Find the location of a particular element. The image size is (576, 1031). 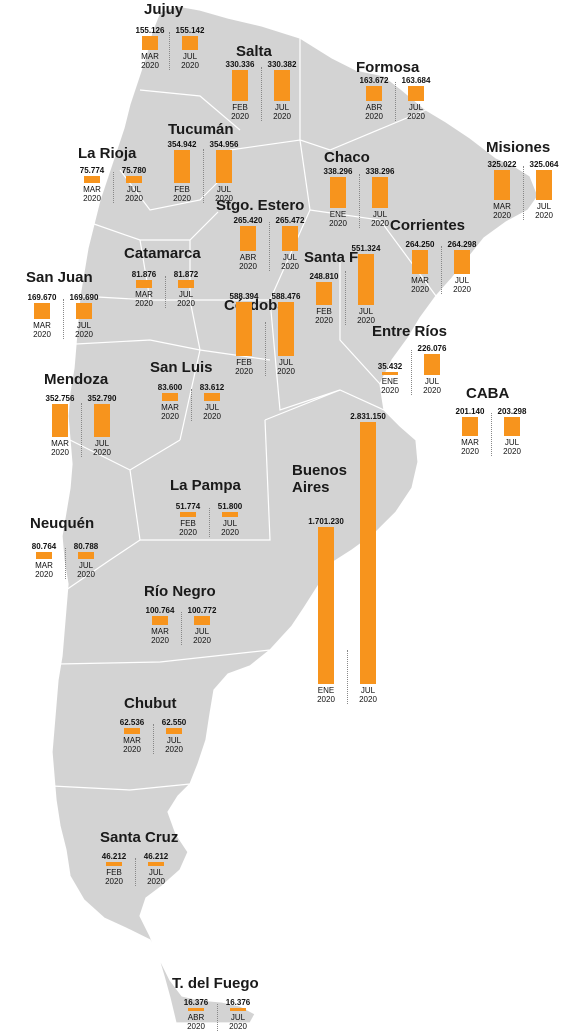

value-label-salta-1: 330.382 is located at coordinates (282, 64).